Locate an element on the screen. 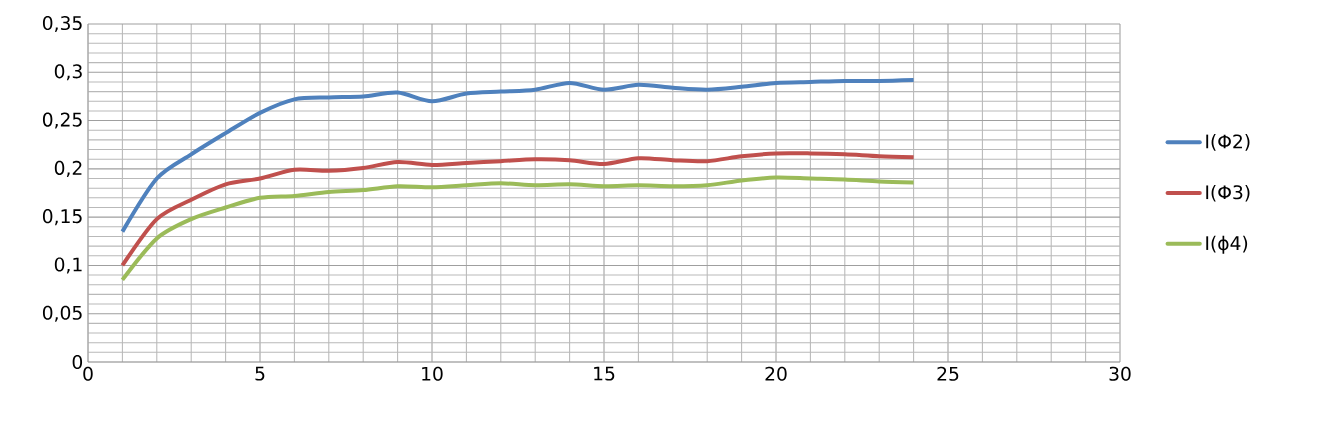 The image size is (1318, 422). x-tick-label: 30 is located at coordinates (1120, 373).